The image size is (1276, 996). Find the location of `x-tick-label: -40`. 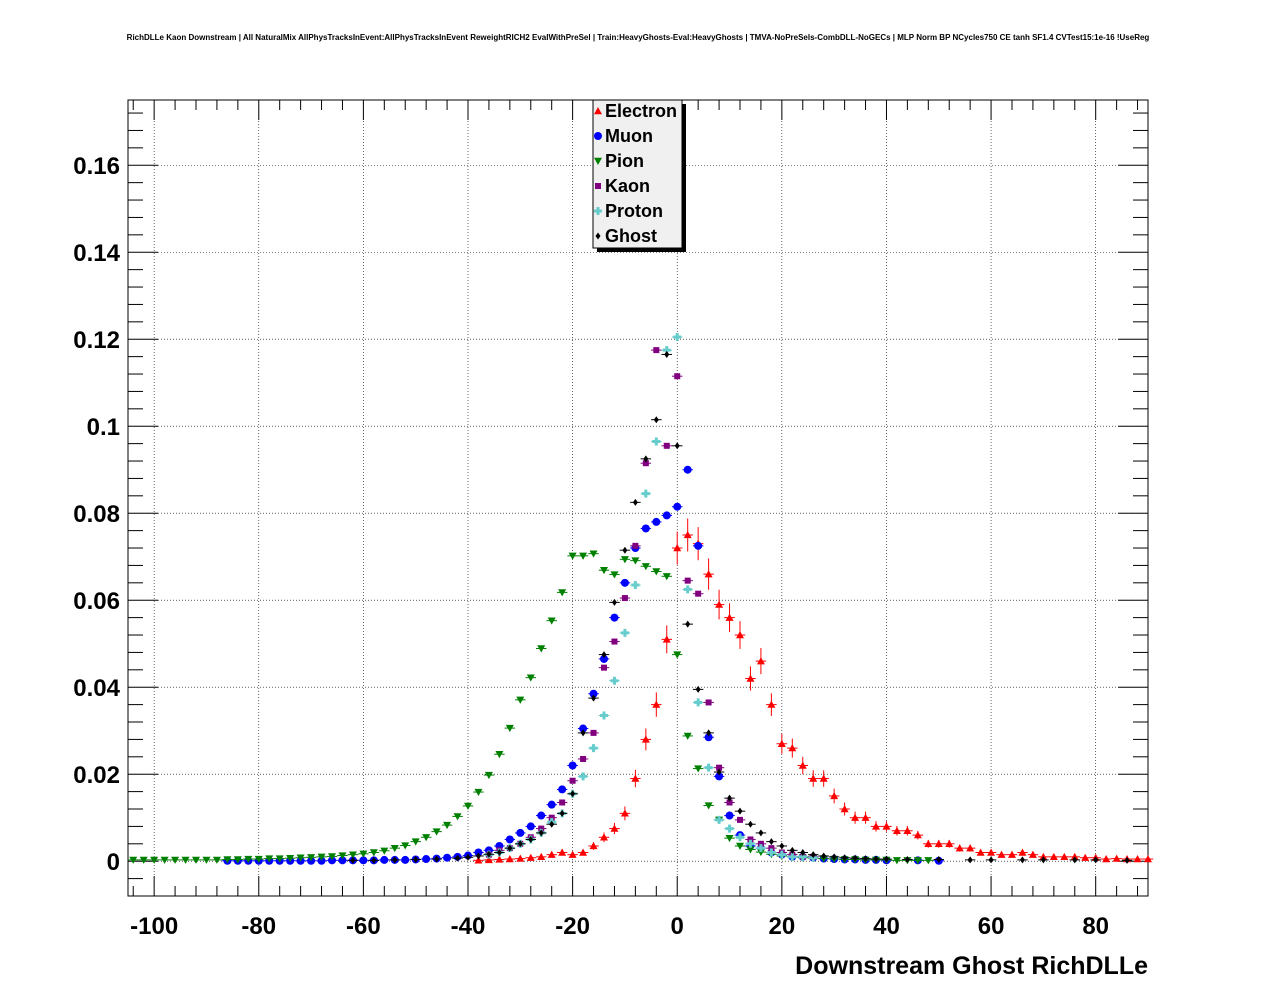

x-tick-label: -40 is located at coordinates (468, 926).